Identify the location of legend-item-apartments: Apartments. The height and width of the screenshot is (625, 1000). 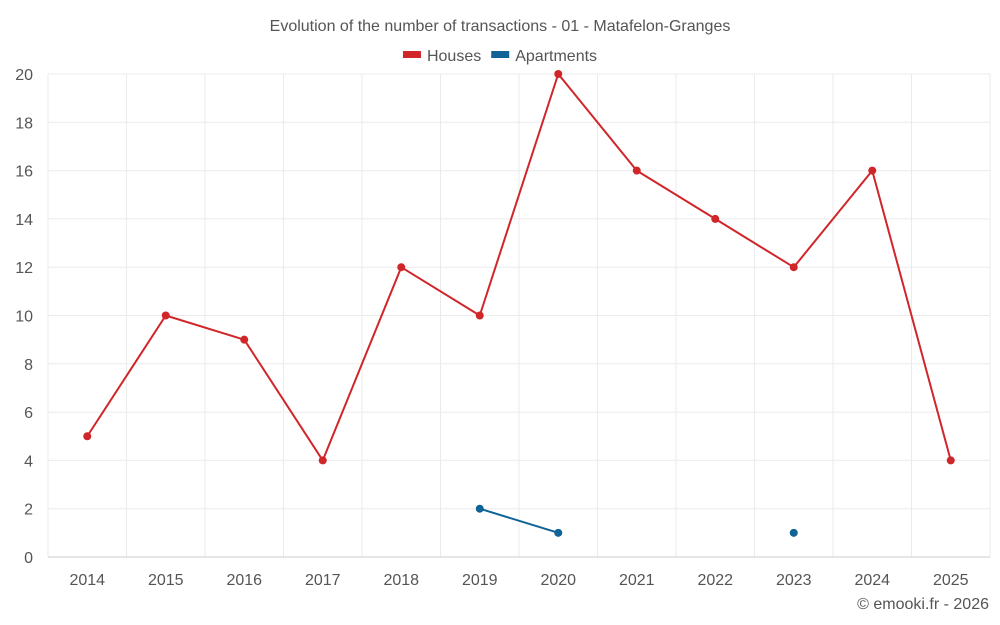
(544, 56).